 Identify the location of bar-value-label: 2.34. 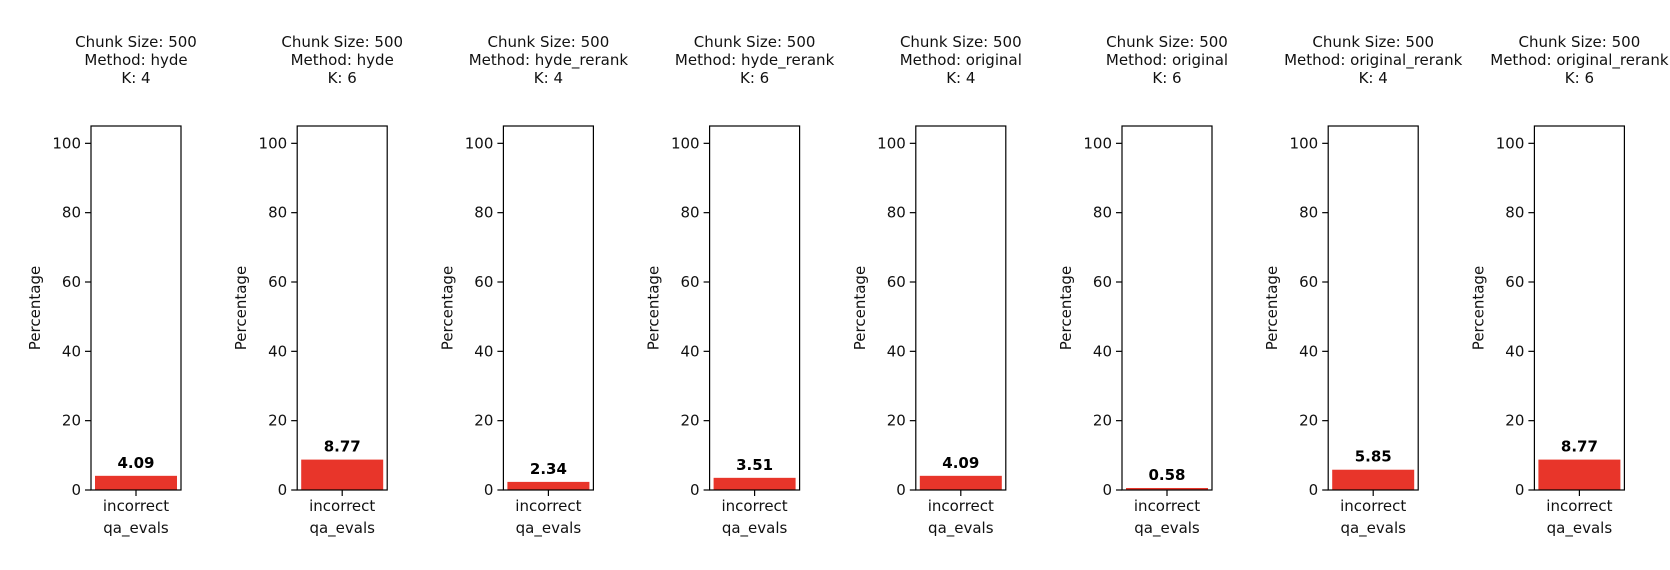
(548, 469).